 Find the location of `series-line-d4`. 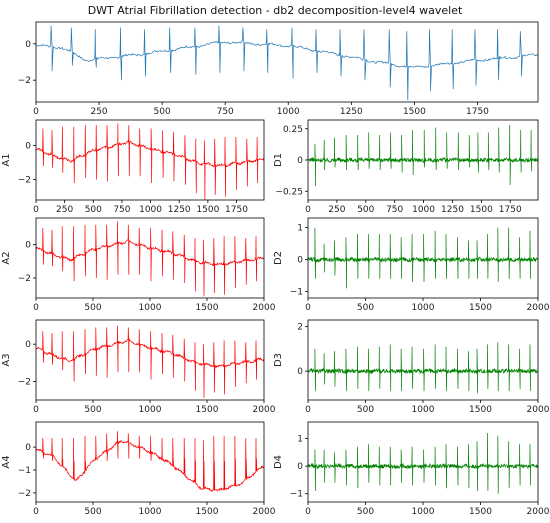

series-line-d4 is located at coordinates (423, 463).